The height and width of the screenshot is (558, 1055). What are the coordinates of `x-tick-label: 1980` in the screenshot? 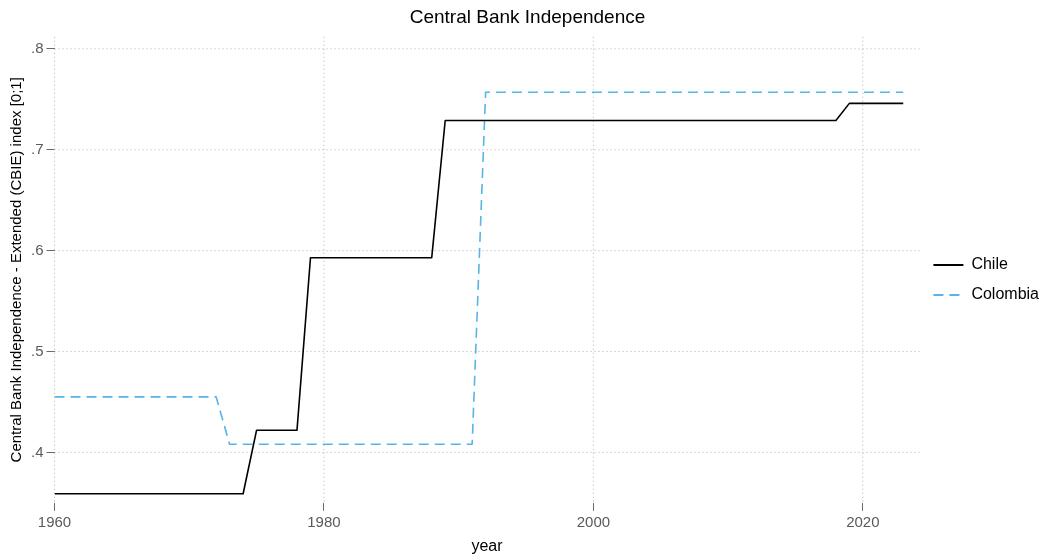 It's located at (324, 521).